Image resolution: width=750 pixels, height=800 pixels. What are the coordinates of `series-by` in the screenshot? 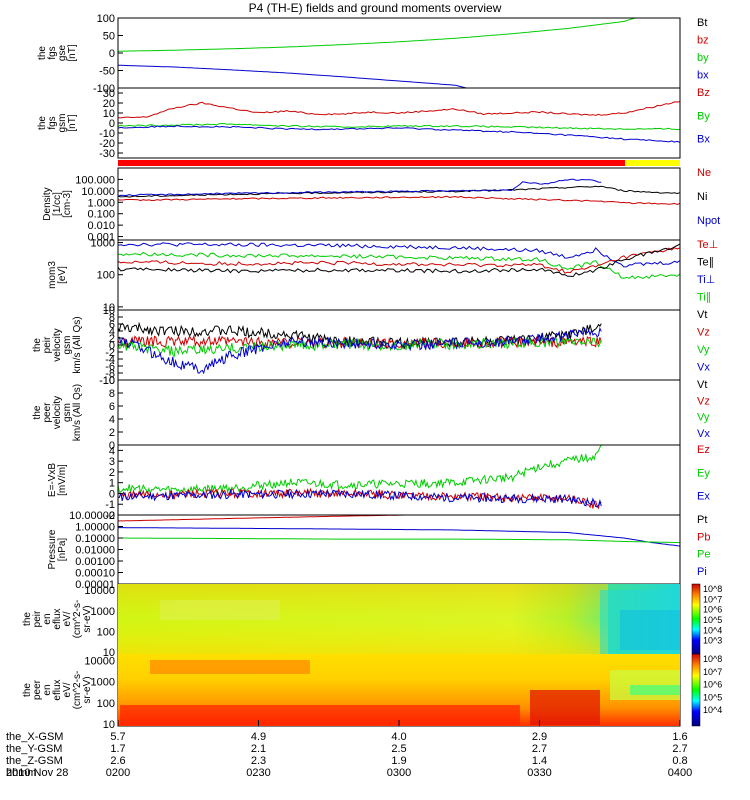 It's located at (376, 34).